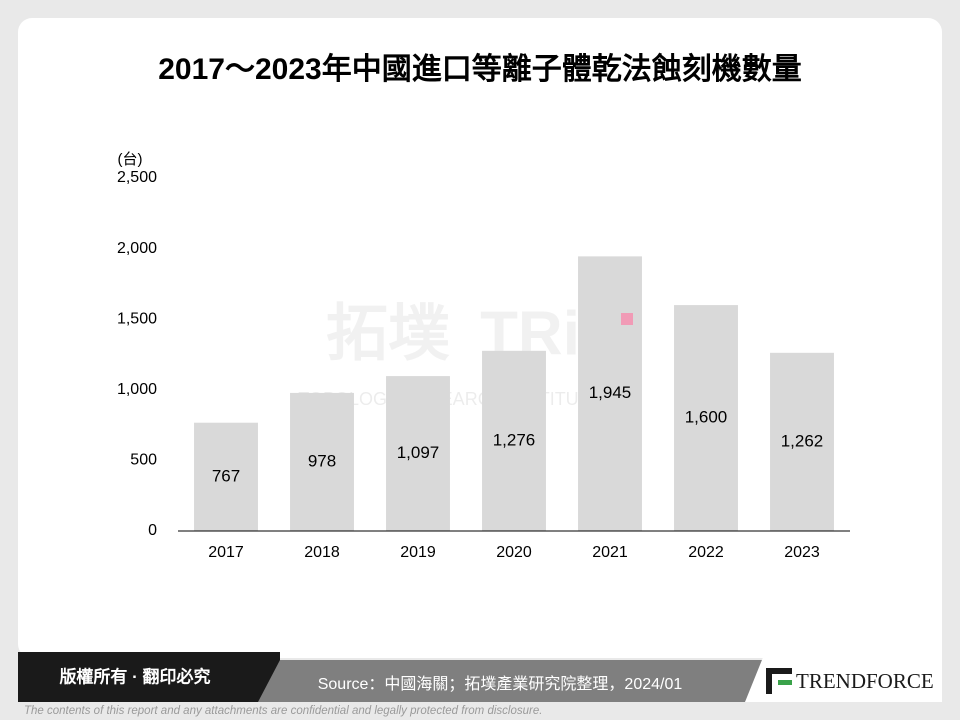 This screenshot has height=720, width=960. I want to click on x-tick-label: 2021, so click(610, 552).